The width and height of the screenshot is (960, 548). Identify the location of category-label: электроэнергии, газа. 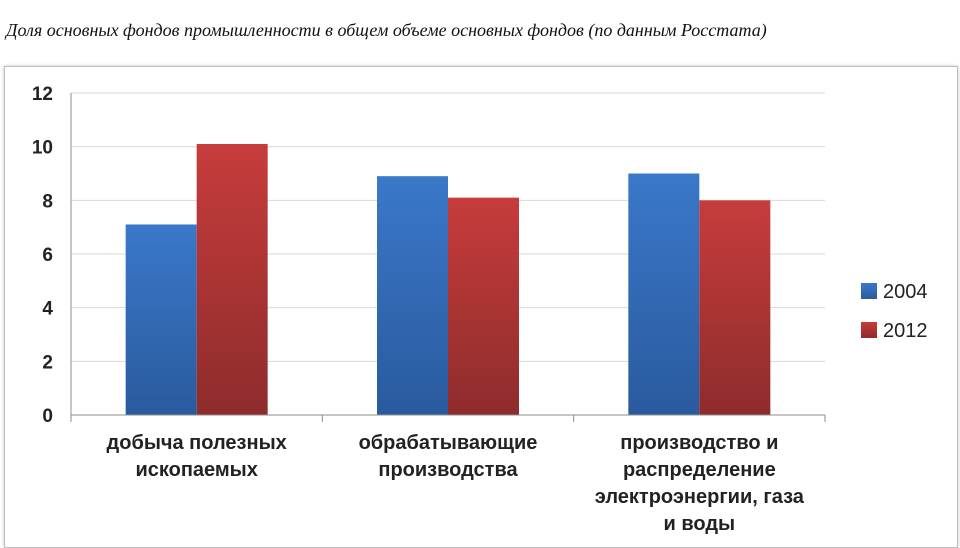
(700, 497).